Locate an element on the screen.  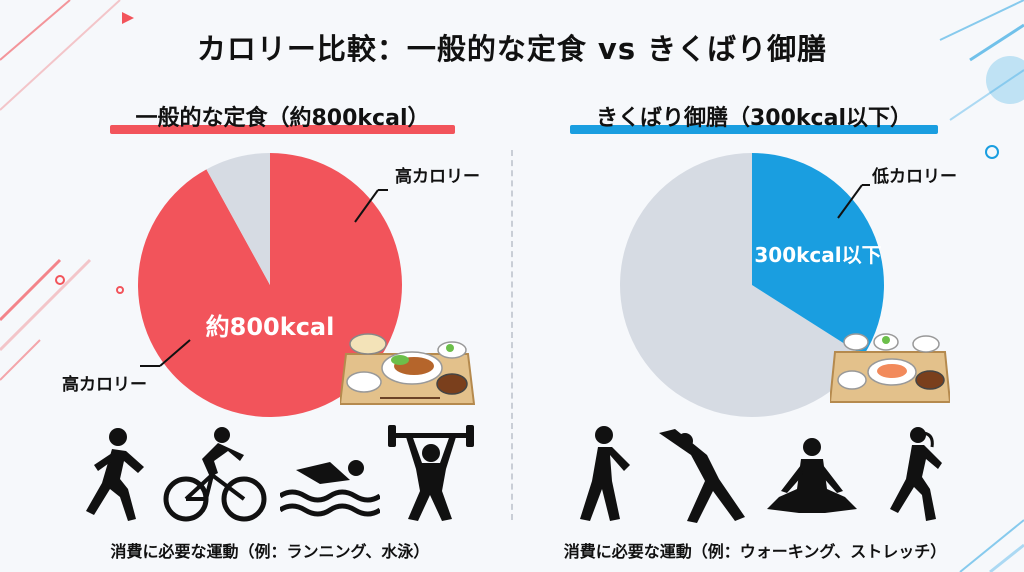
walking-icon is located at coordinates (605, 473).